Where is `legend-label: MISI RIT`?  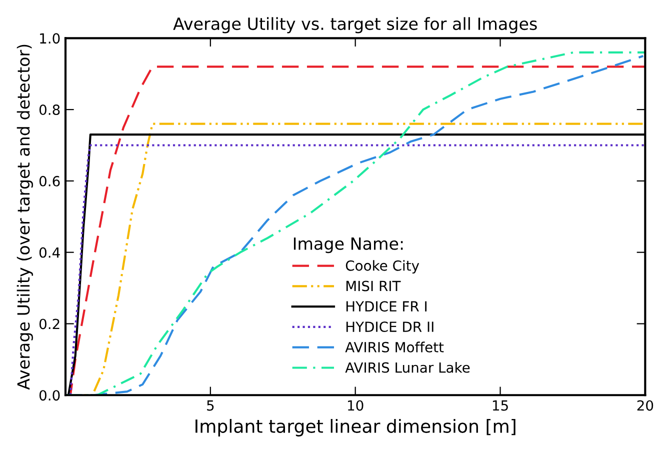 legend-label: MISI RIT is located at coordinates (373, 286).